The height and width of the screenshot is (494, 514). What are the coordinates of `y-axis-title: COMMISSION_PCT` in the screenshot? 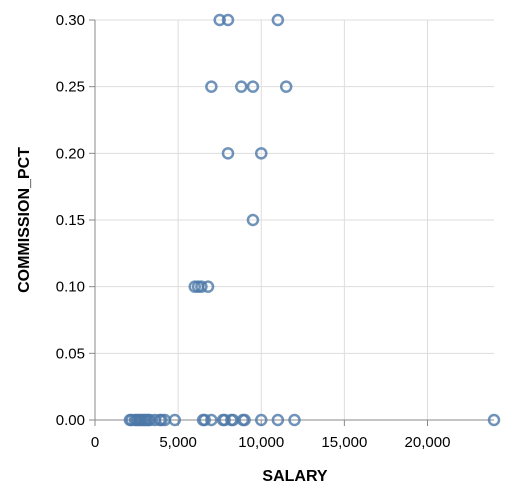 It's located at (24, 220).